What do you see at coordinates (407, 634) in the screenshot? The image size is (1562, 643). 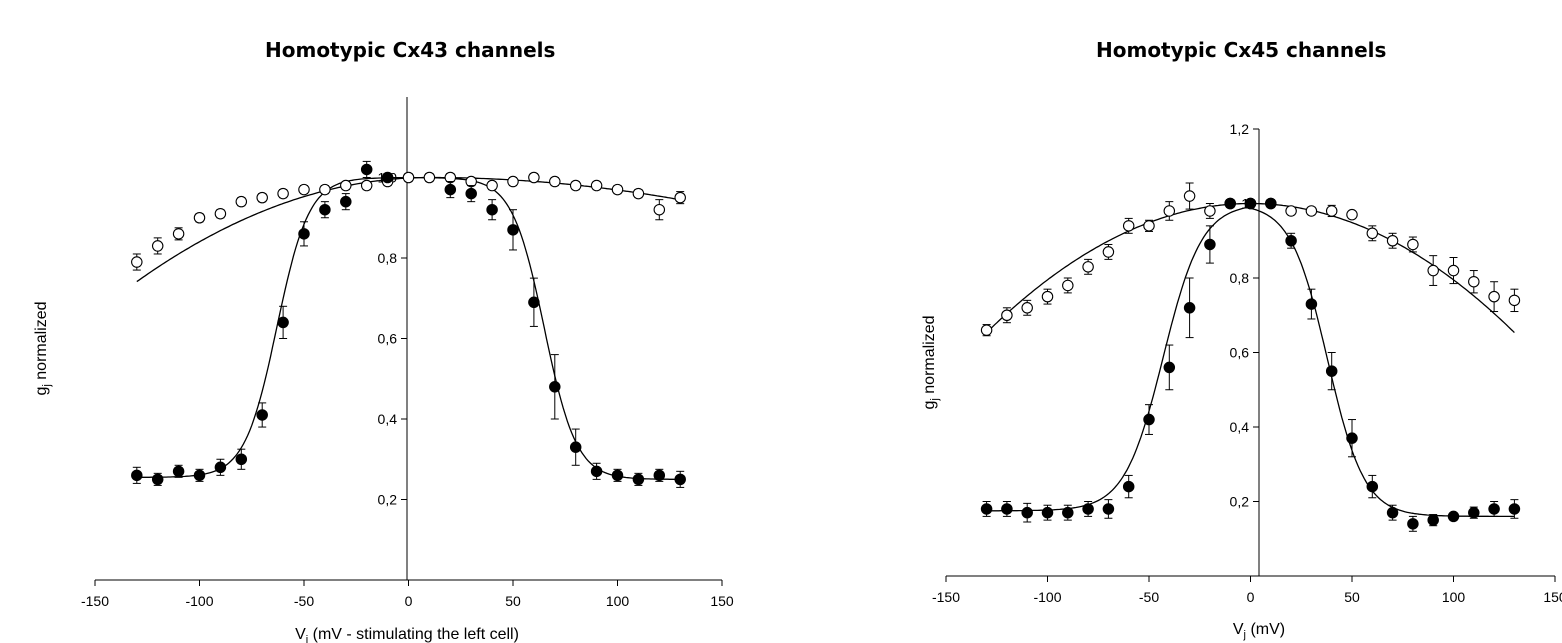 I see `x-axis-label: Vj (mV - stimulating the left cell)` at bounding box center [407, 634].